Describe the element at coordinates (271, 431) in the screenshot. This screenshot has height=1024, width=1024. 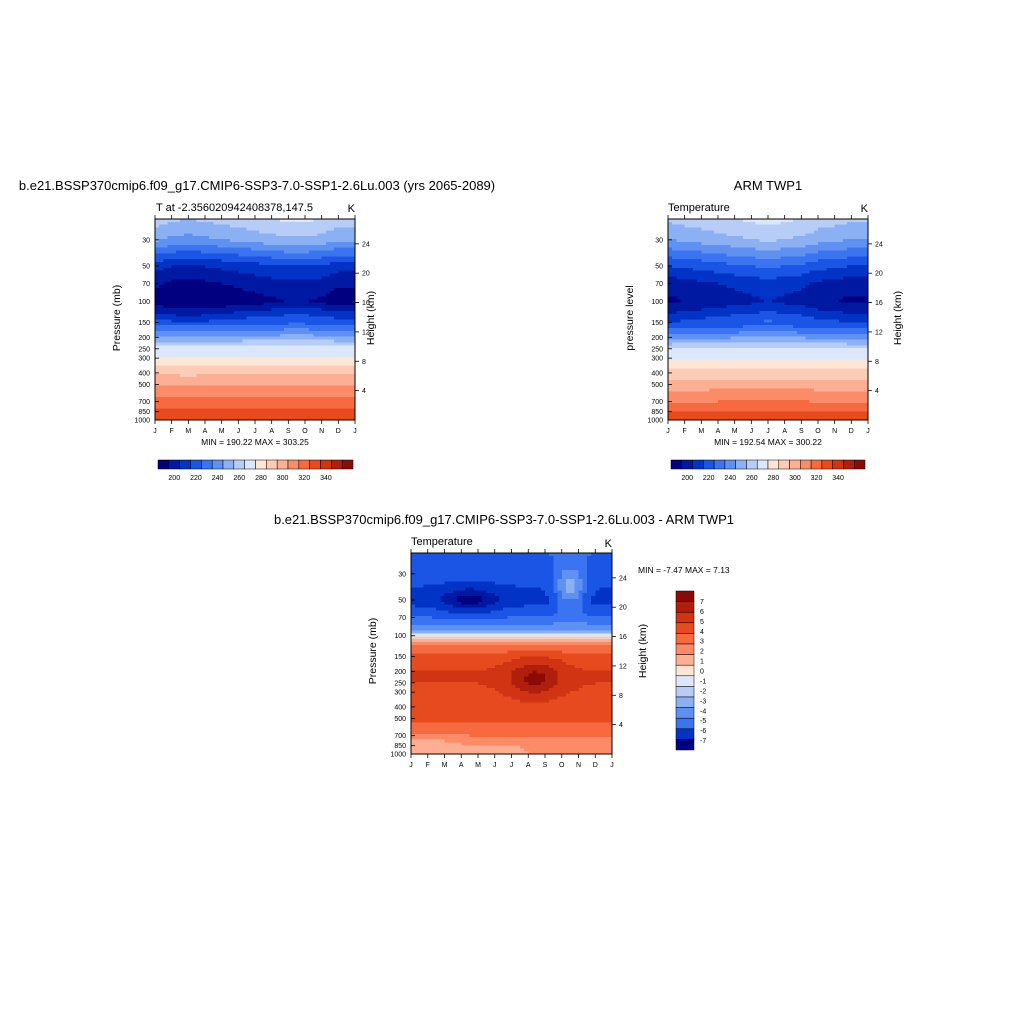
I see `x-tick-label: A` at that location.